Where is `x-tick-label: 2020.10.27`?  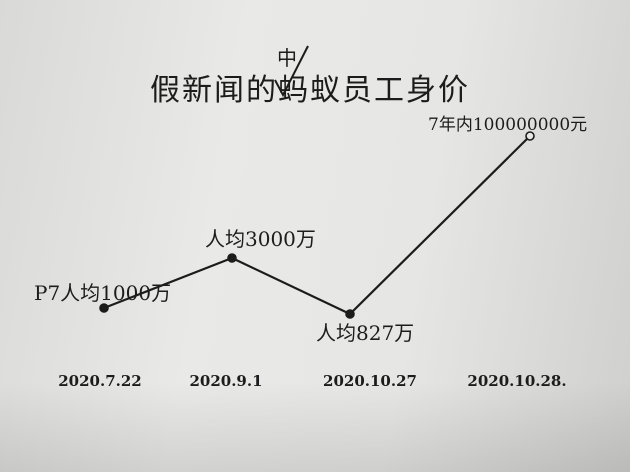
x-tick-label: 2020.10.27 is located at coordinates (370, 381).